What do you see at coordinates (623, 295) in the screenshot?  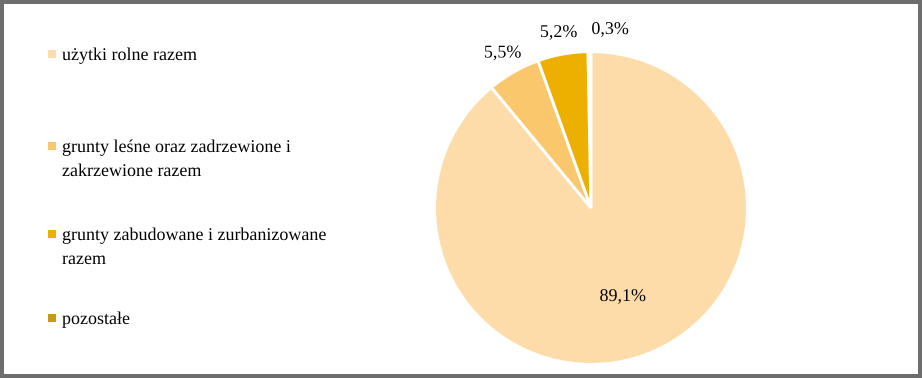 I see `data-label: 89,1%` at bounding box center [623, 295].